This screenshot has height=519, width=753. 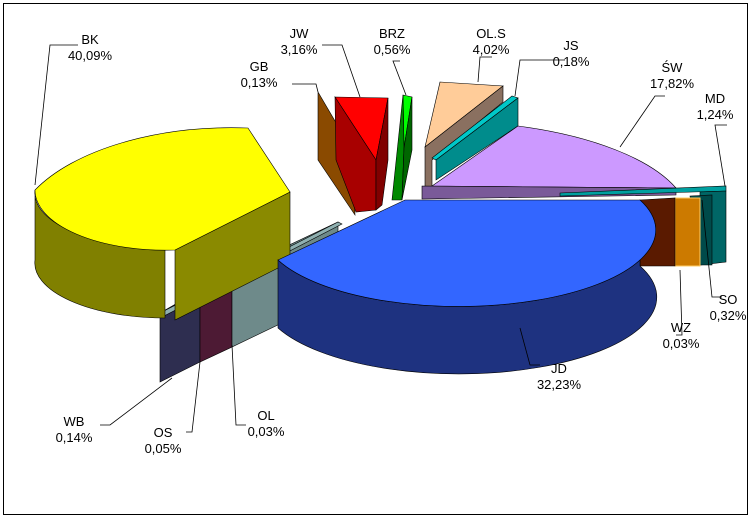 What do you see at coordinates (90, 39) in the screenshot?
I see `slice-label-bk: BK` at bounding box center [90, 39].